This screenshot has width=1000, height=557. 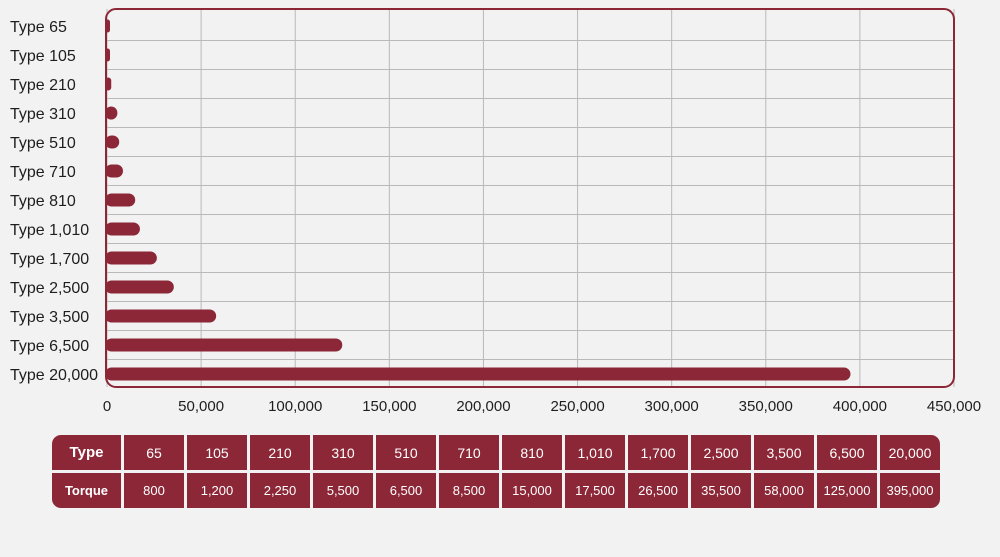 I want to click on torque-cell: 395,000, so click(x=910, y=490).